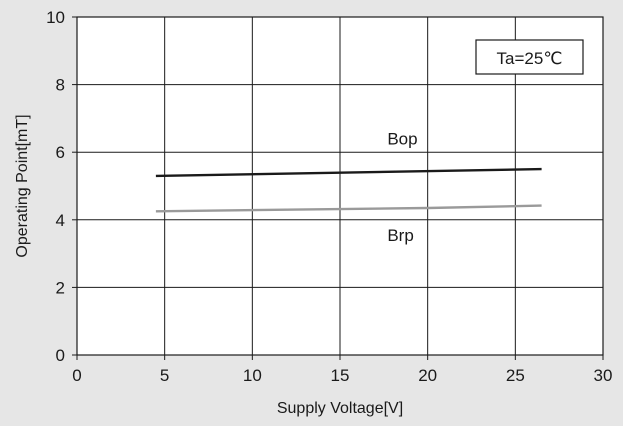  Describe the element at coordinates (515, 375) in the screenshot. I see `x-tick-label: 25` at that location.